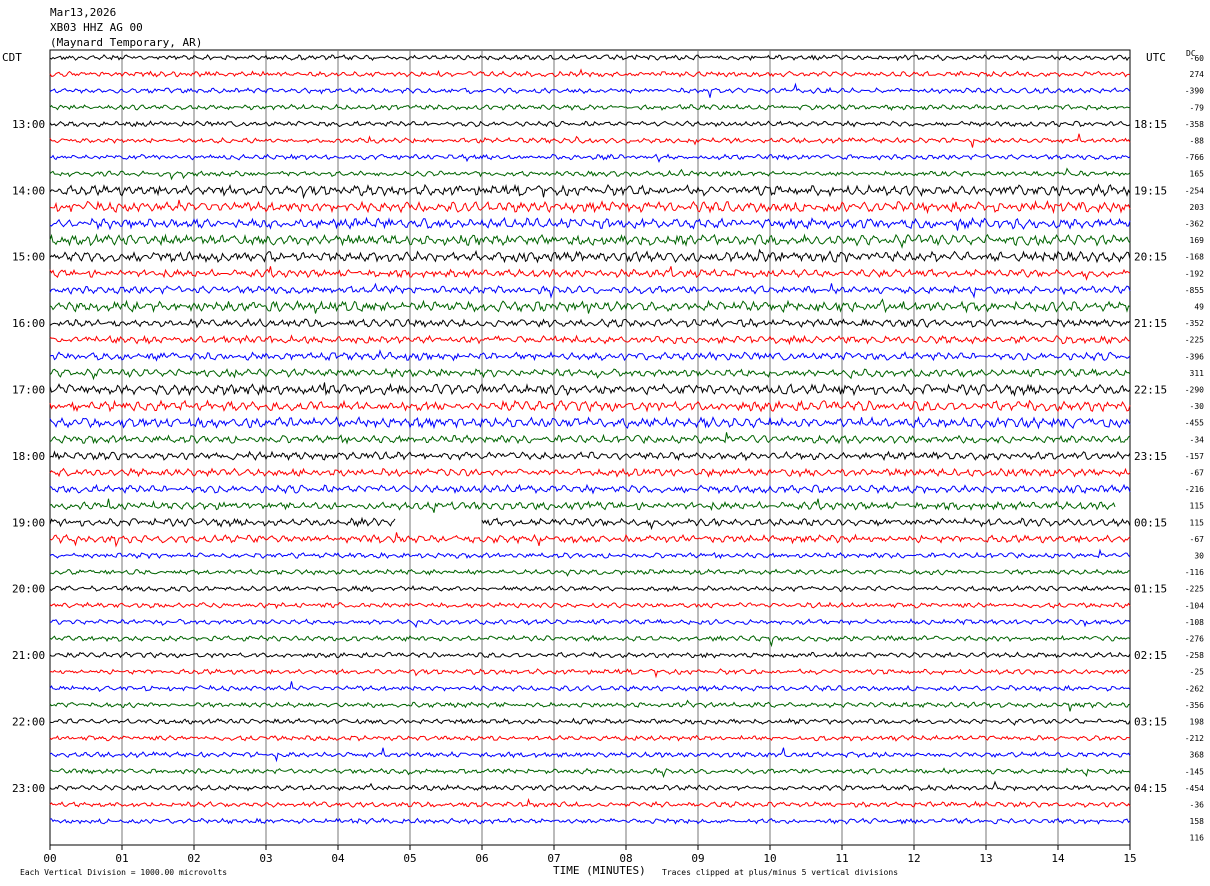 Image resolution: width=1210 pixels, height=886 pixels. What do you see at coordinates (1197, 506) in the screenshot?
I see `dc-offset-label: 115` at bounding box center [1197, 506].